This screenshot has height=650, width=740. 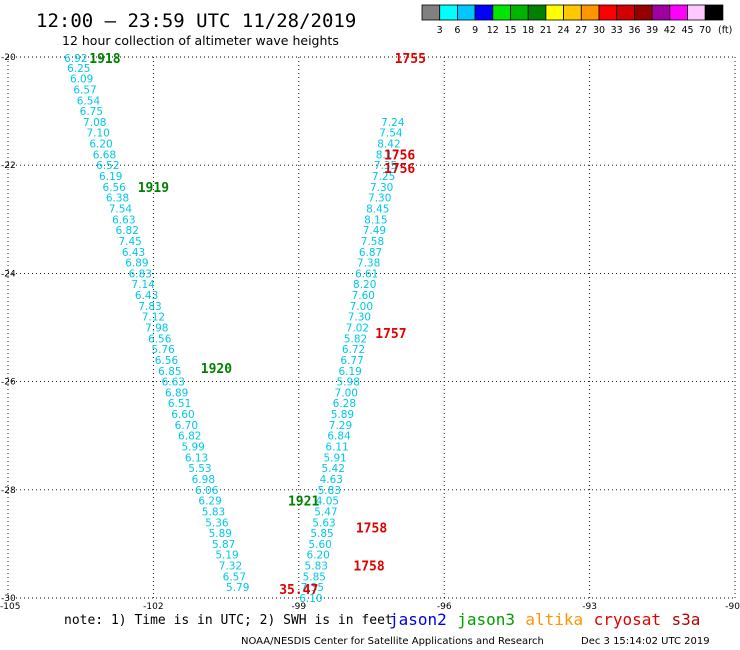 I want to click on wave-height-point: 5.99, so click(x=192, y=448).